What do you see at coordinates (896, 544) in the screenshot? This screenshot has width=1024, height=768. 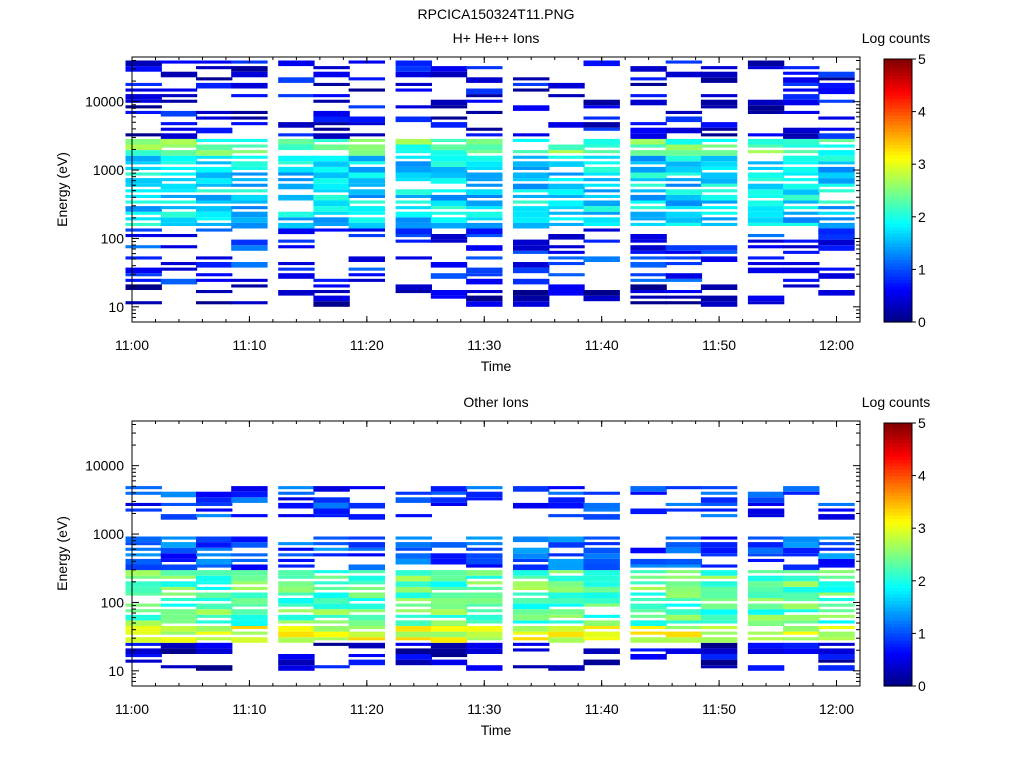 I see `colorbar: 0 1 2 3 4 5 Log counts` at bounding box center [896, 544].